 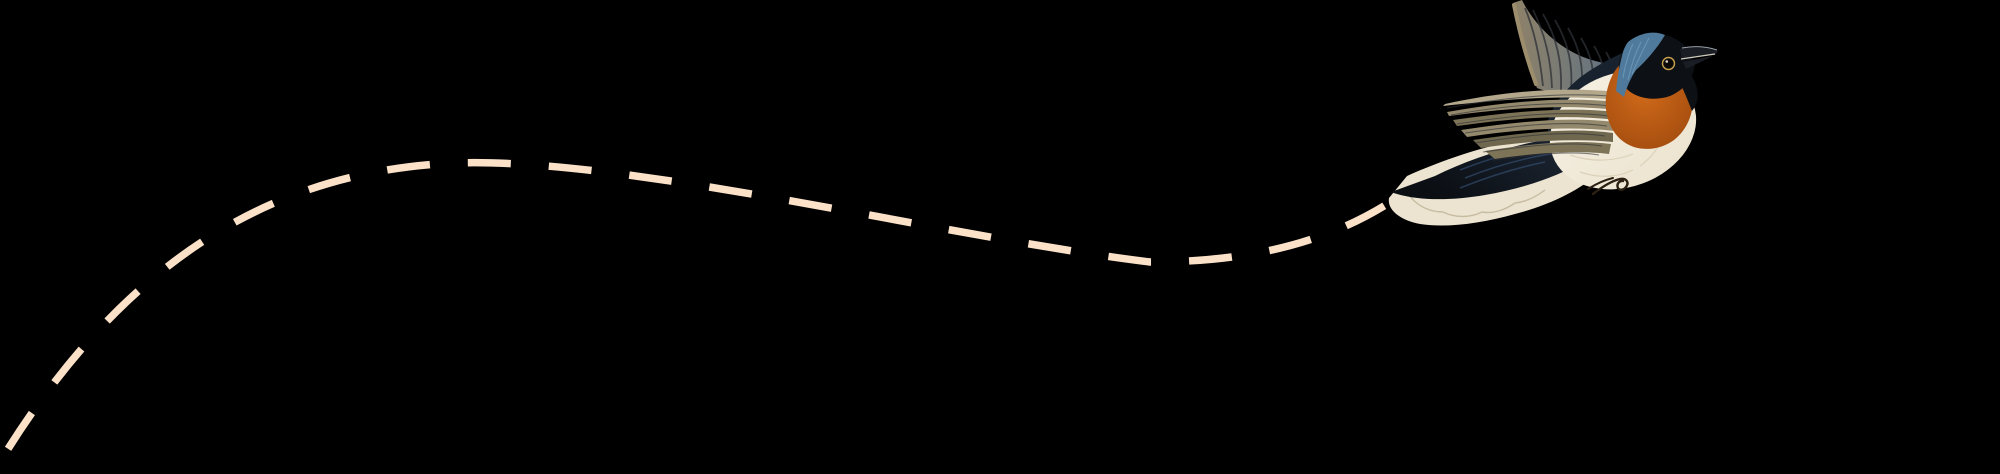 I want to click on foot-curl, so click(x=1610, y=186).